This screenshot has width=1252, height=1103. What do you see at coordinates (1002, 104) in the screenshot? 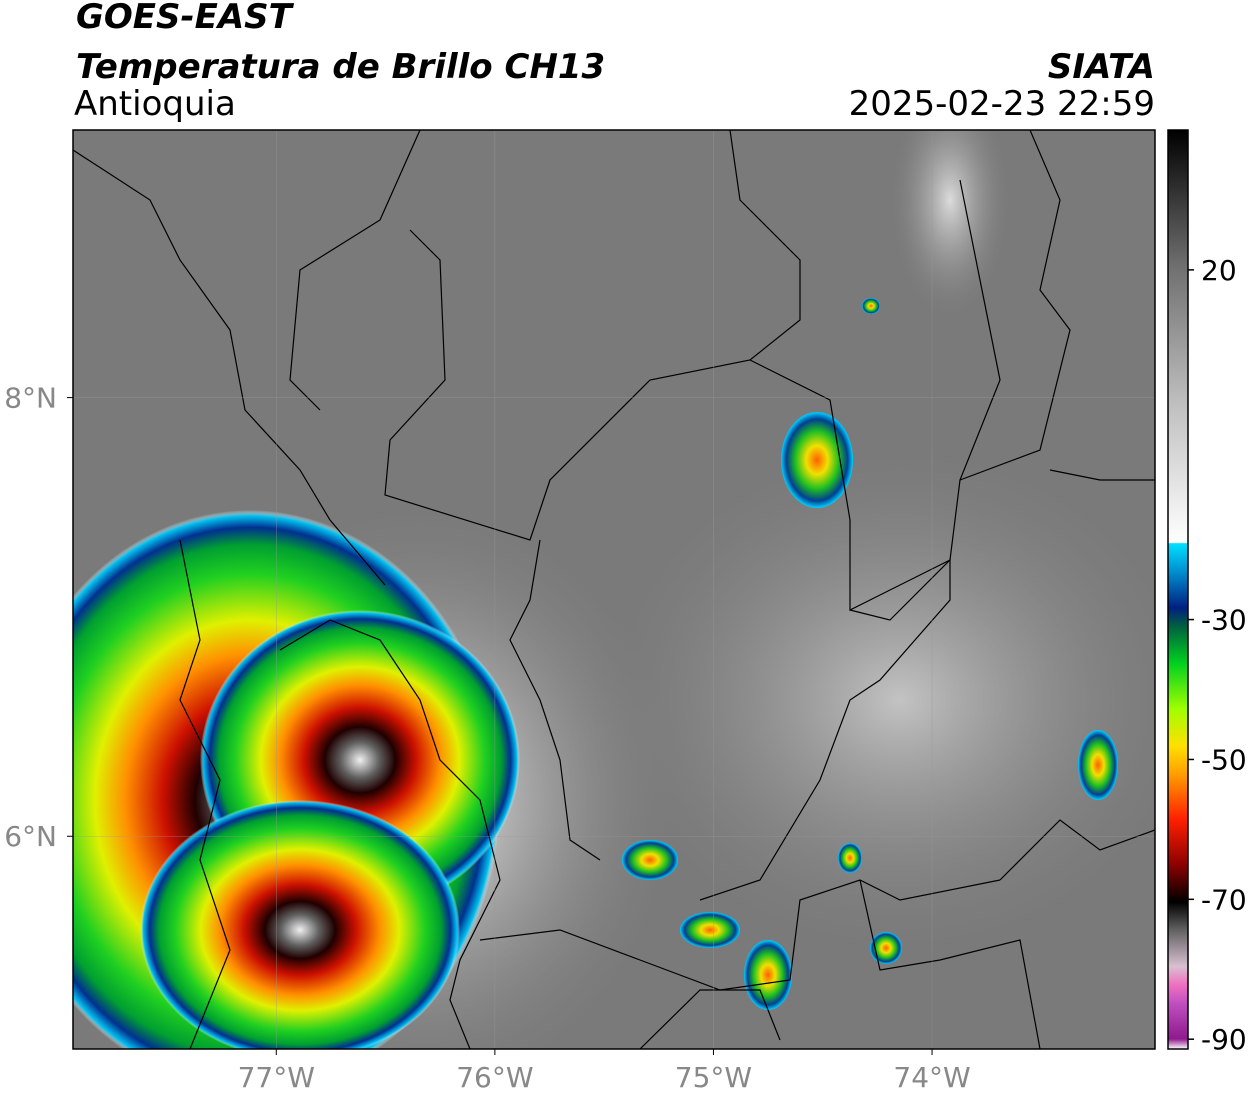
I see `datetime-label: 2025-02-23 22:59` at bounding box center [1002, 104].